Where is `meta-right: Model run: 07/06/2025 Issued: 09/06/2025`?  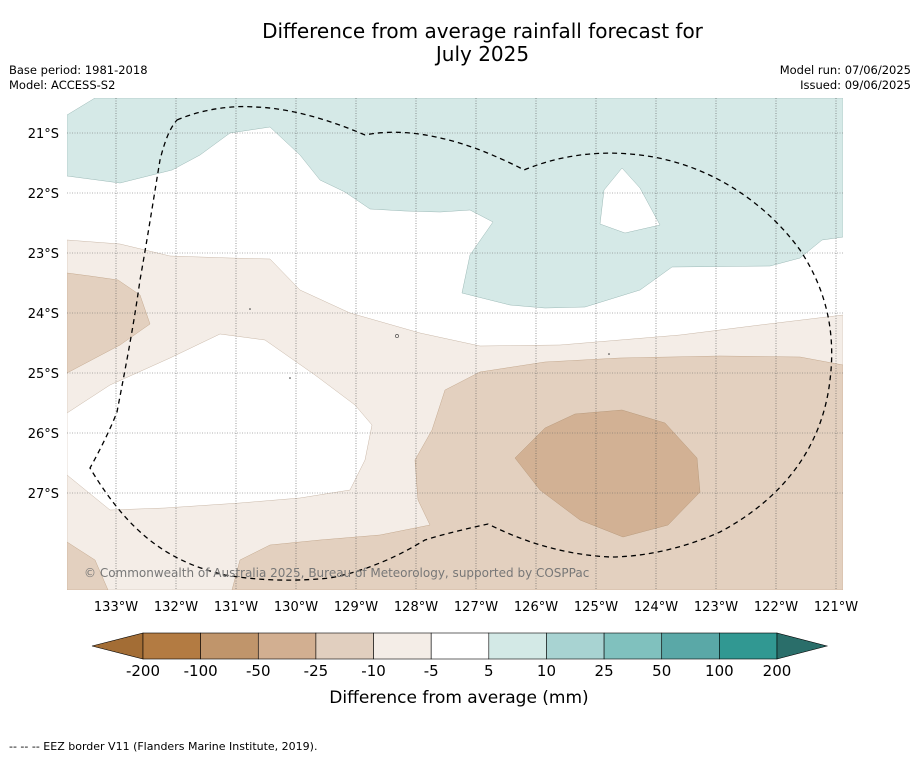
meta-right: Model run: 07/06/2025 Issued: 09/06/2025 is located at coordinates (845, 78).